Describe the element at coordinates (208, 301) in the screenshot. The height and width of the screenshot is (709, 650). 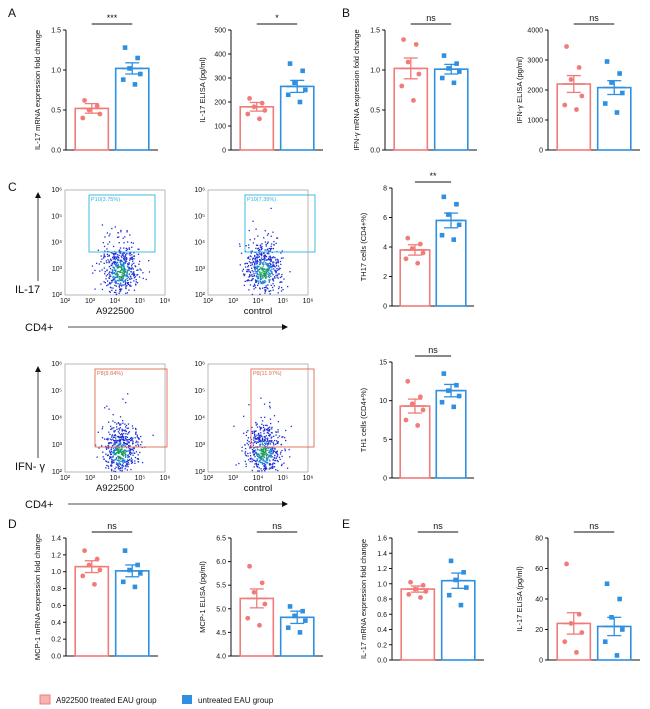
I see `flow-x-tick: 10²` at that location.